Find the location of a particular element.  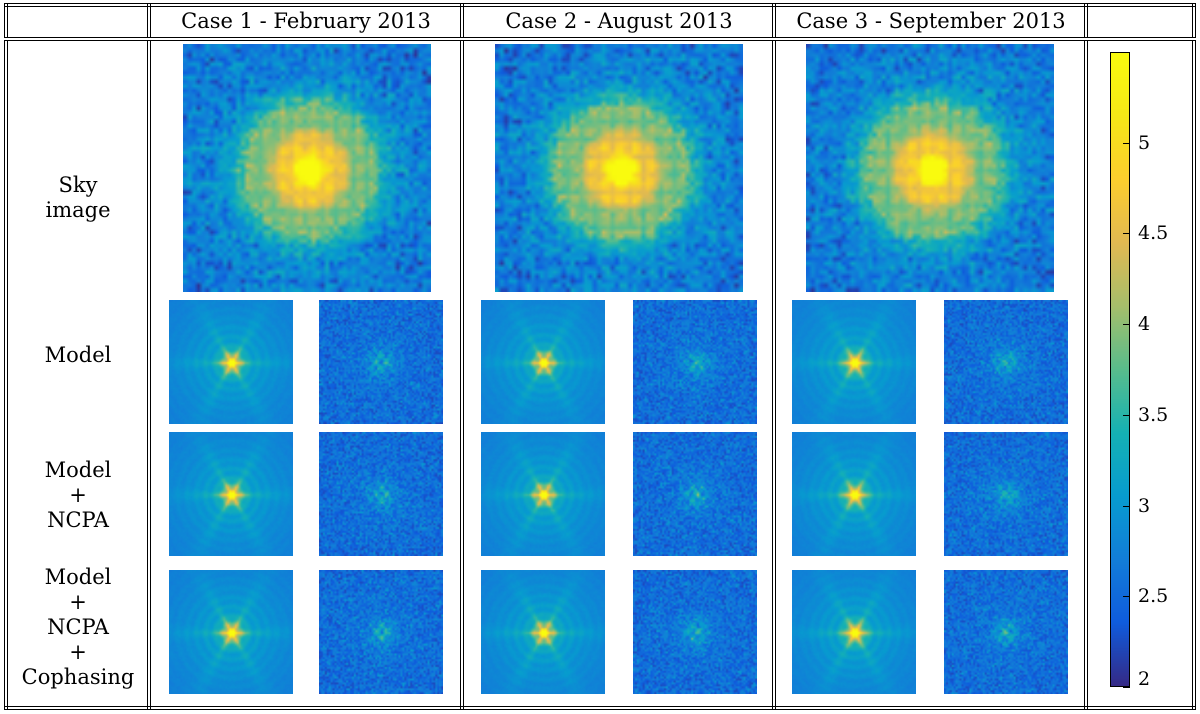

colorbar is located at coordinates (1120, 369).